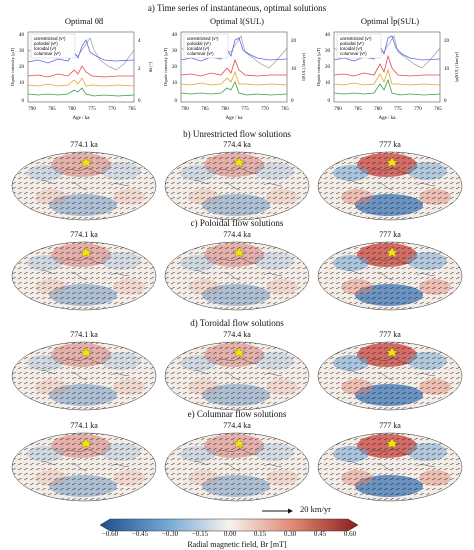 The image size is (474, 550). What do you see at coordinates (84, 462) in the screenshot?
I see `map-panel-columnar-1: 774.1 ka` at bounding box center [84, 462].